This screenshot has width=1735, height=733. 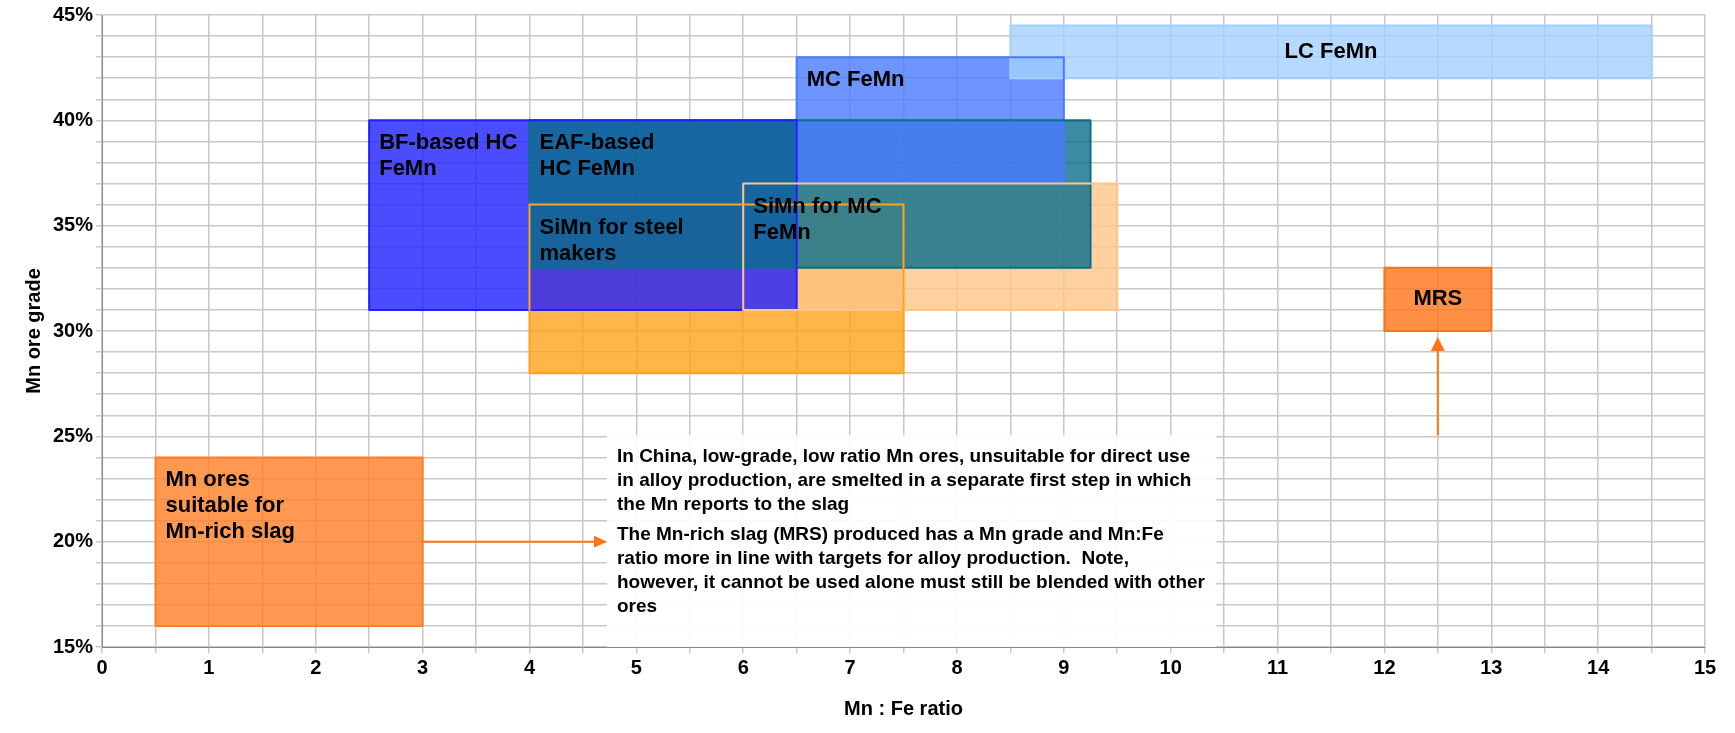 What do you see at coordinates (1277, 666) in the screenshot?
I see `x-tick-label: 11` at bounding box center [1277, 666].